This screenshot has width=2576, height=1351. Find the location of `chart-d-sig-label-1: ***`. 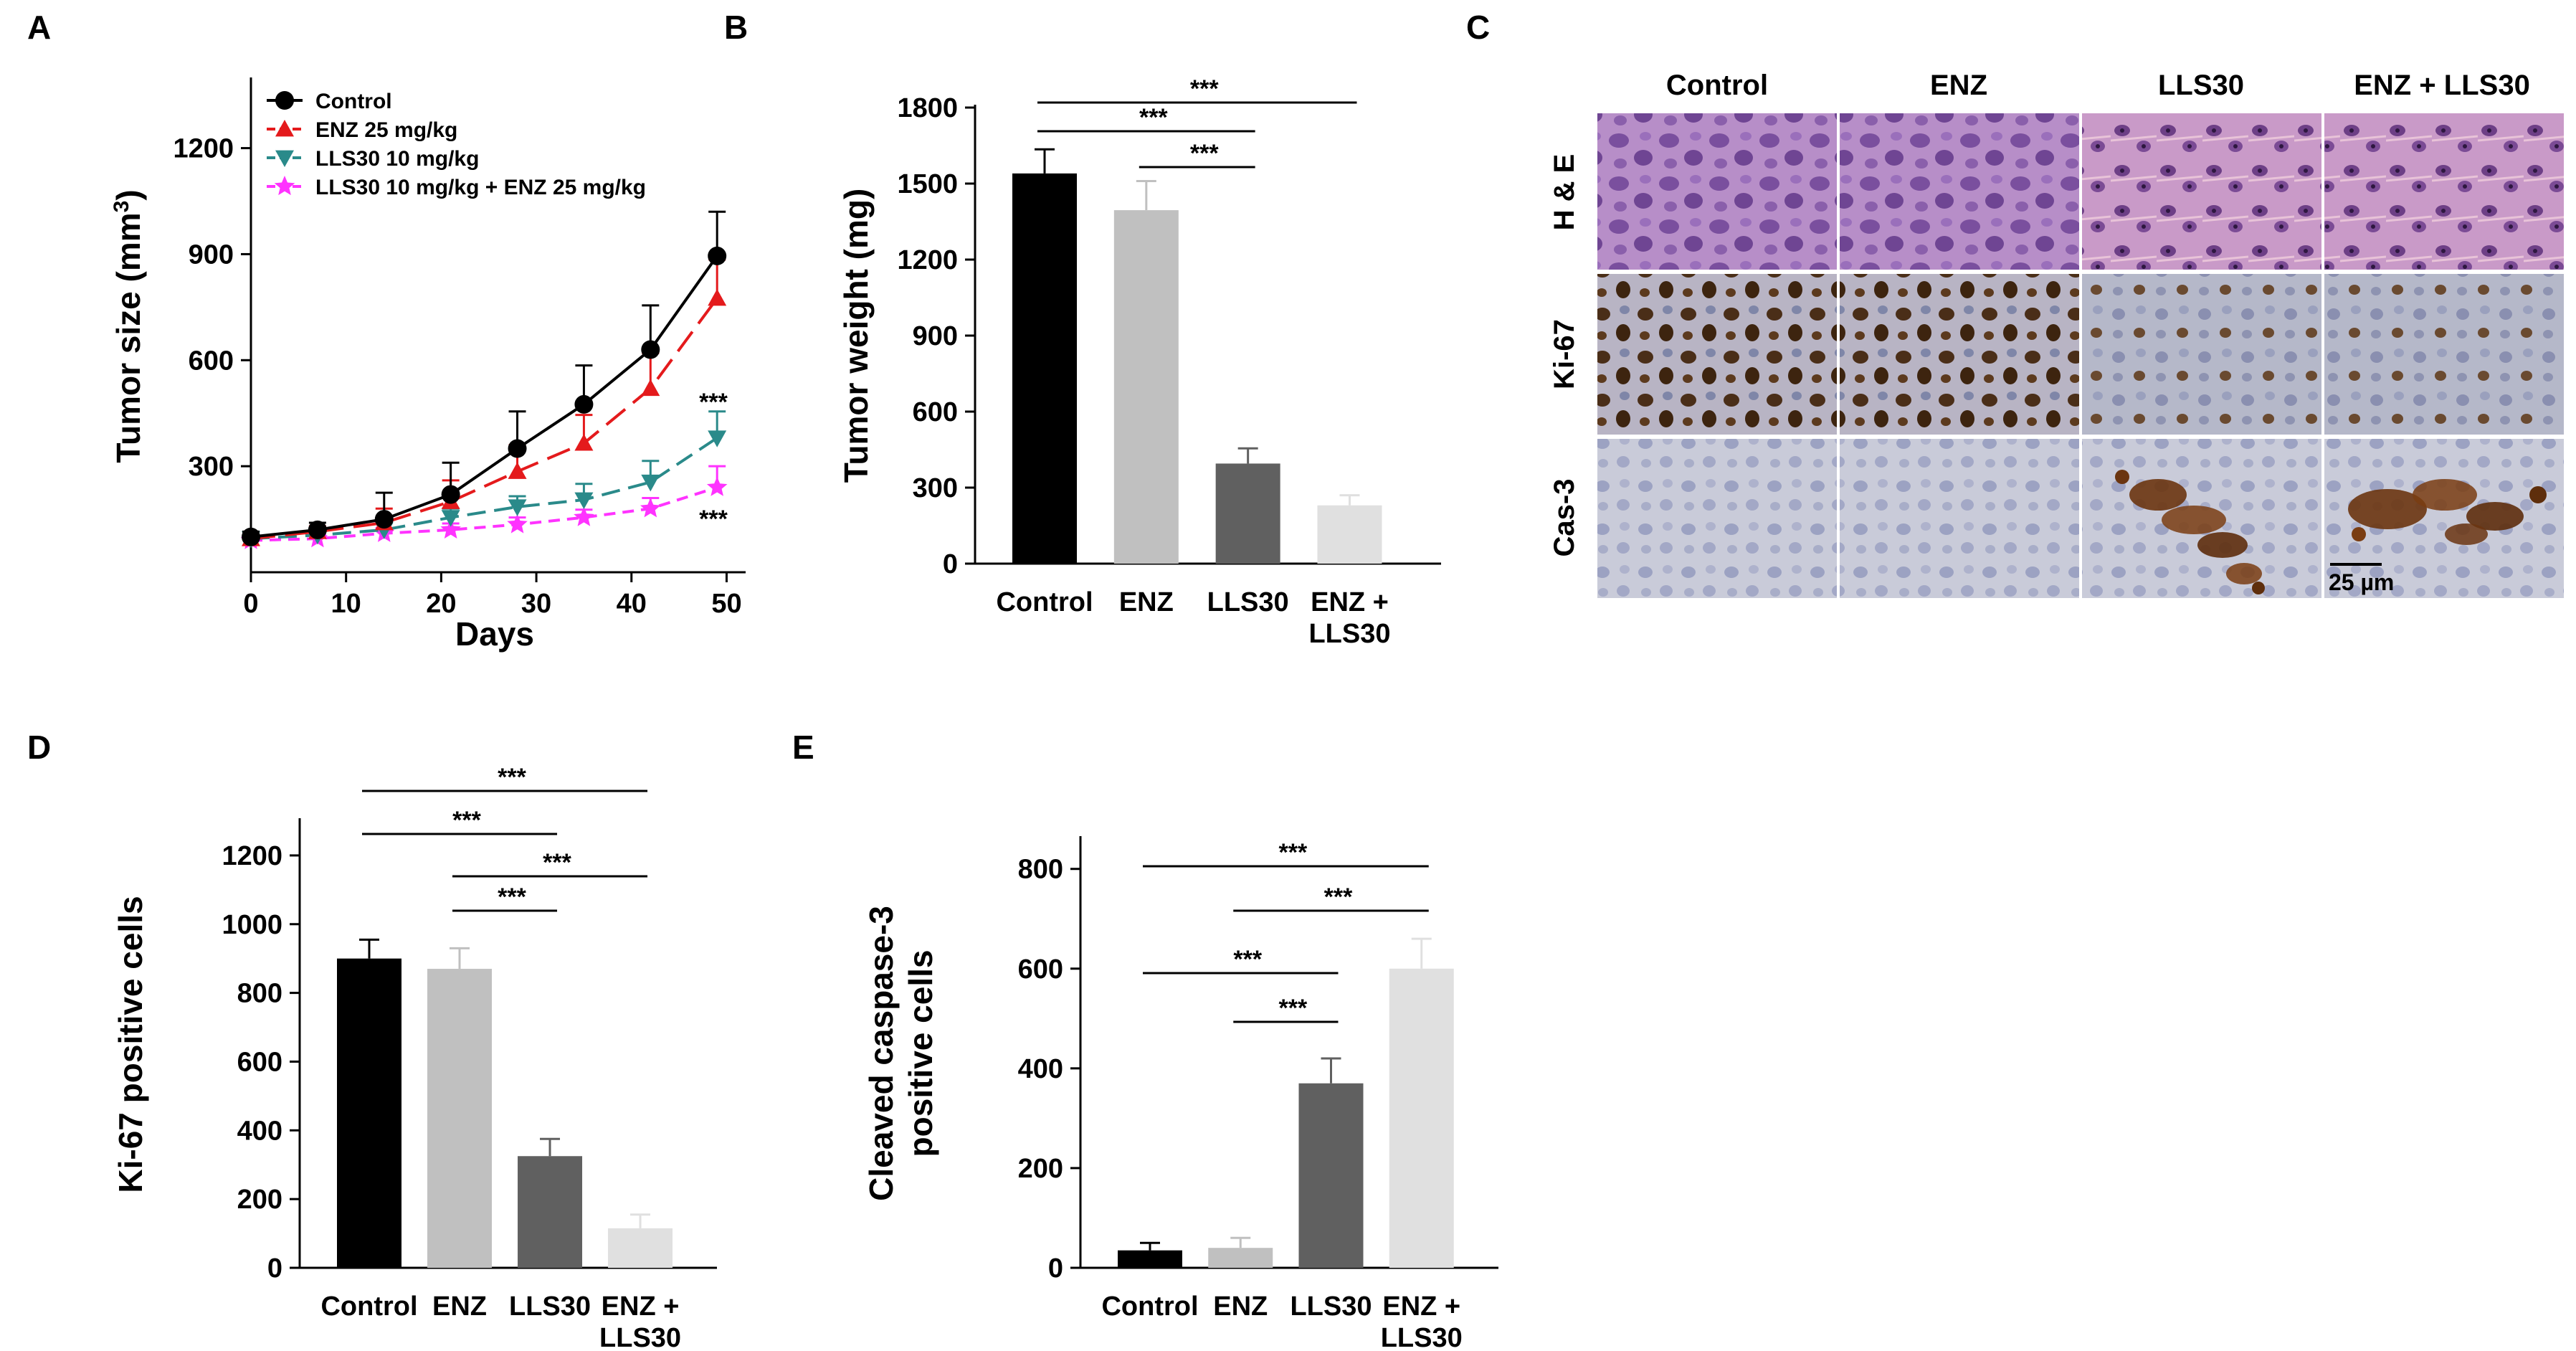

chart-d-sig-label-1: *** is located at coordinates (467, 820).